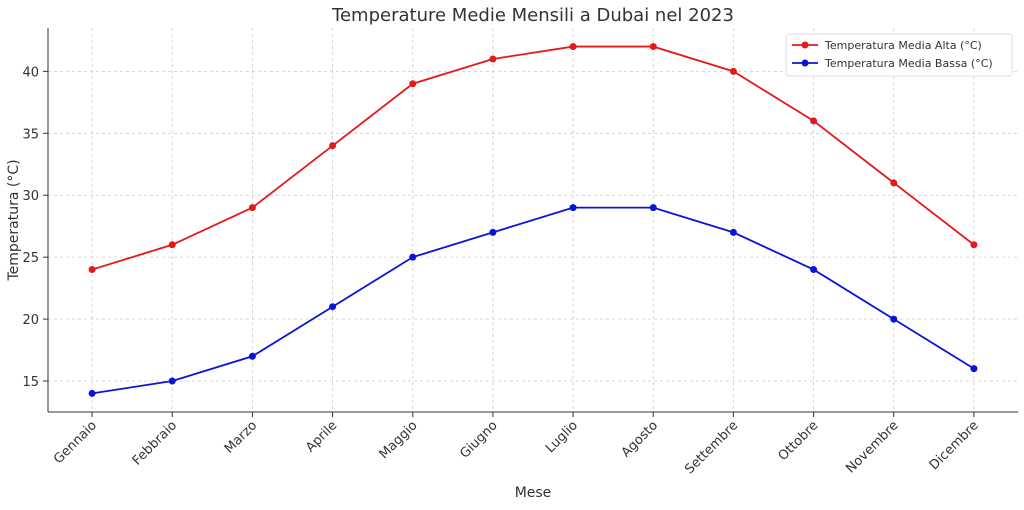 The image size is (1024, 510). I want to click on x-tick-label: Febbraio, so click(155, 443).